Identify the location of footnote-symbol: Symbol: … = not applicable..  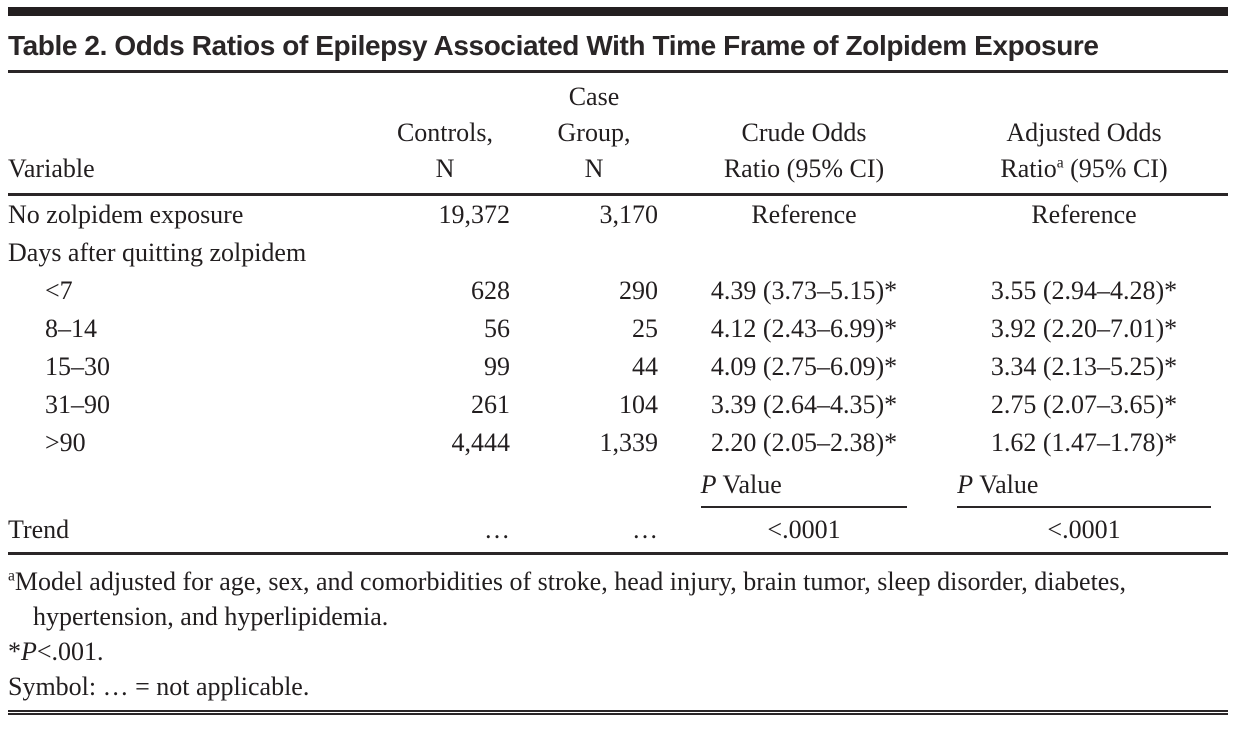
(159, 686).